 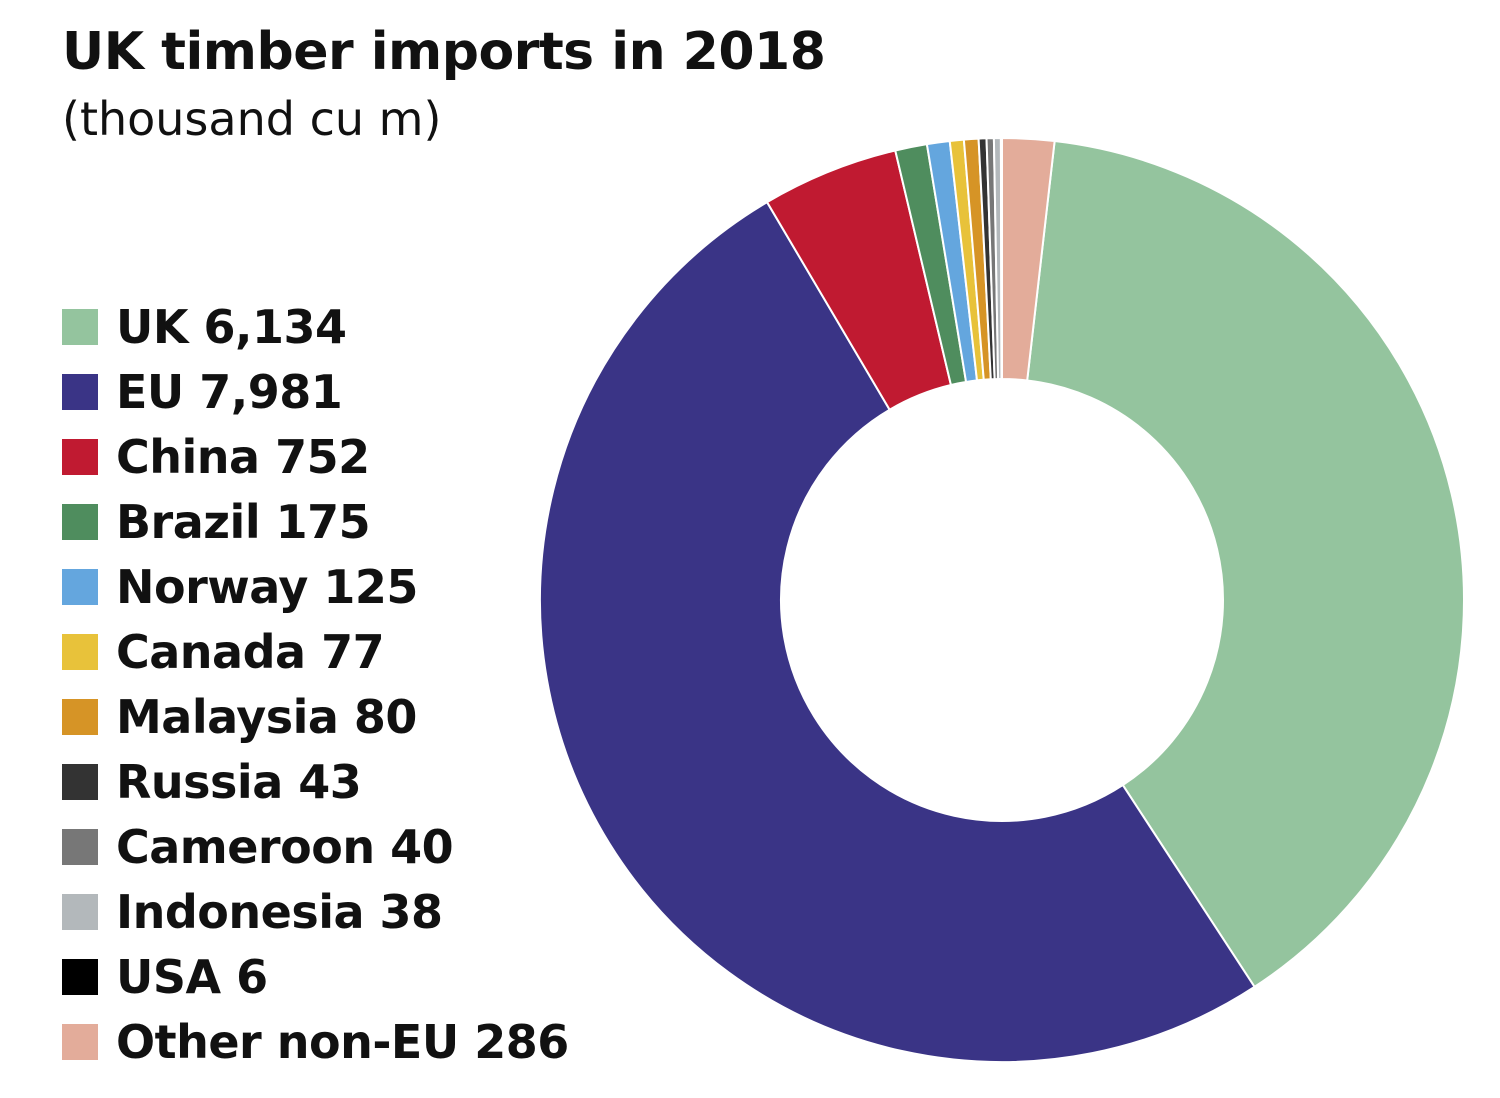 What do you see at coordinates (243, 456) in the screenshot?
I see `legend-label: China 752` at bounding box center [243, 456].